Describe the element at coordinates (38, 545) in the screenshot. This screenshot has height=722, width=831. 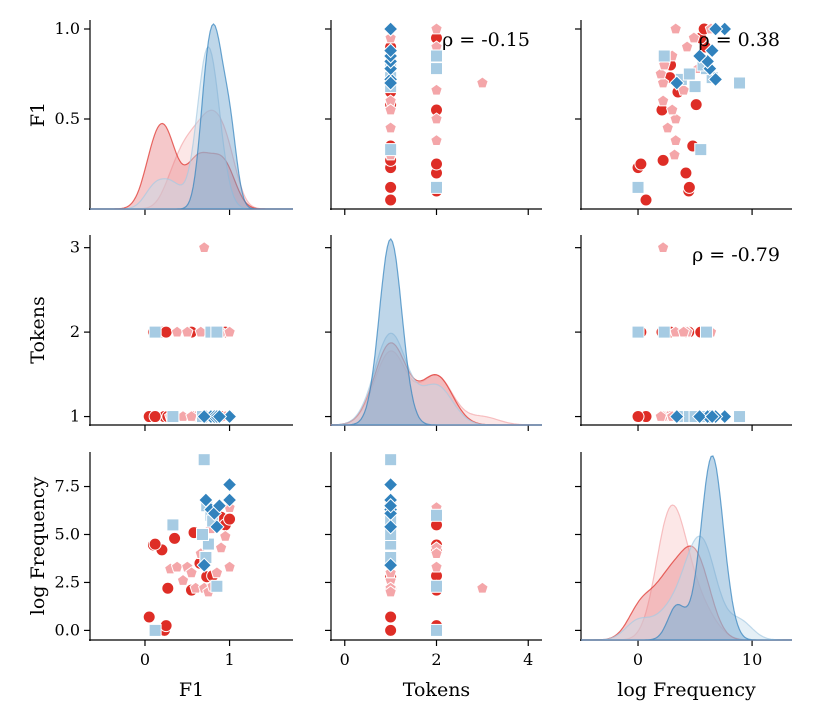
I see `y-axis-title: log Frequency` at that location.